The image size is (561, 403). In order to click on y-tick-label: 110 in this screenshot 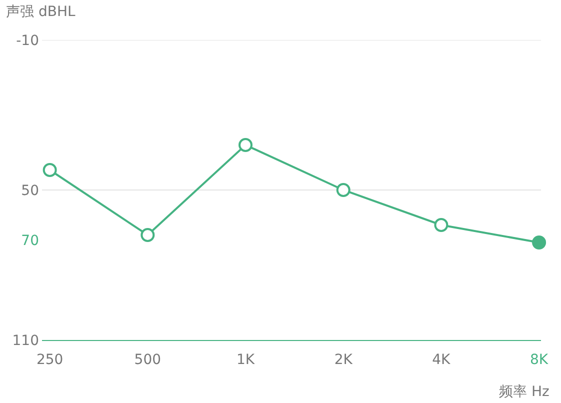, I will do `click(25, 340)`.